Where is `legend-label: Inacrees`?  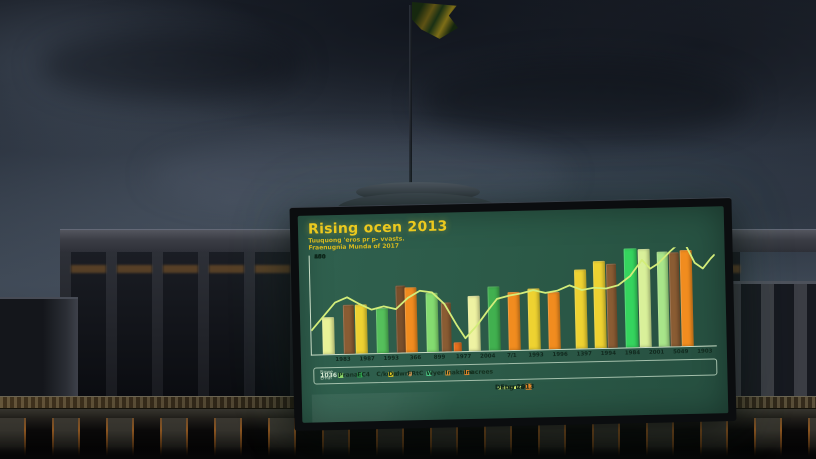
legend-label: Inacrees is located at coordinates (479, 372).